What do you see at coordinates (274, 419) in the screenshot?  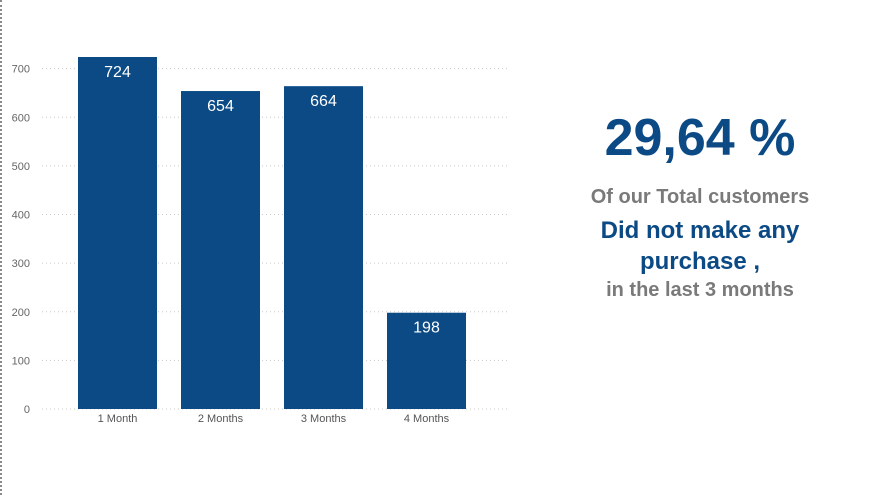 I see `x-axis: 1 Month 2 Months 3 Months 4 Months` at bounding box center [274, 419].